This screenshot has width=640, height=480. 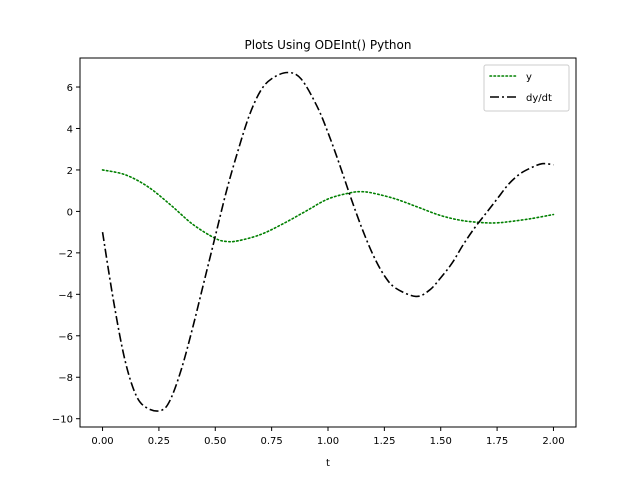 What do you see at coordinates (328, 45) in the screenshot?
I see `chart-title: Plots Using ODEInt() Python` at bounding box center [328, 45].